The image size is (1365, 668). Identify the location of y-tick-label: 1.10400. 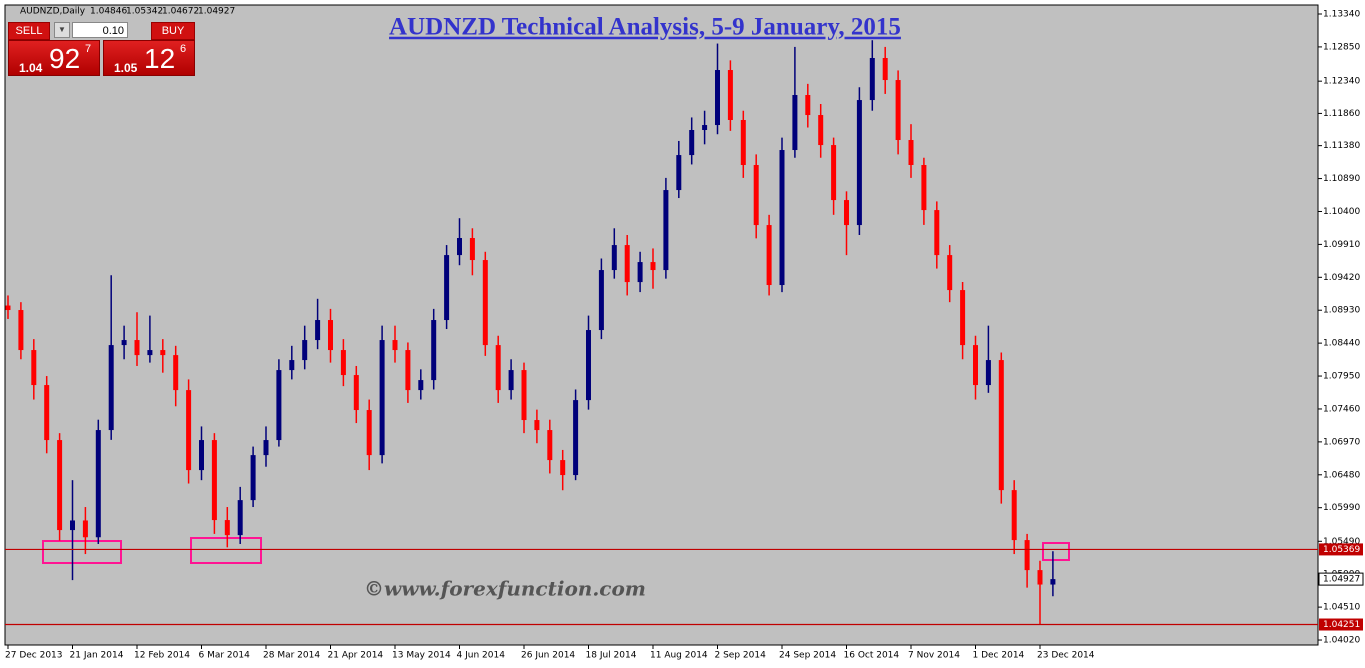
(1341, 212).